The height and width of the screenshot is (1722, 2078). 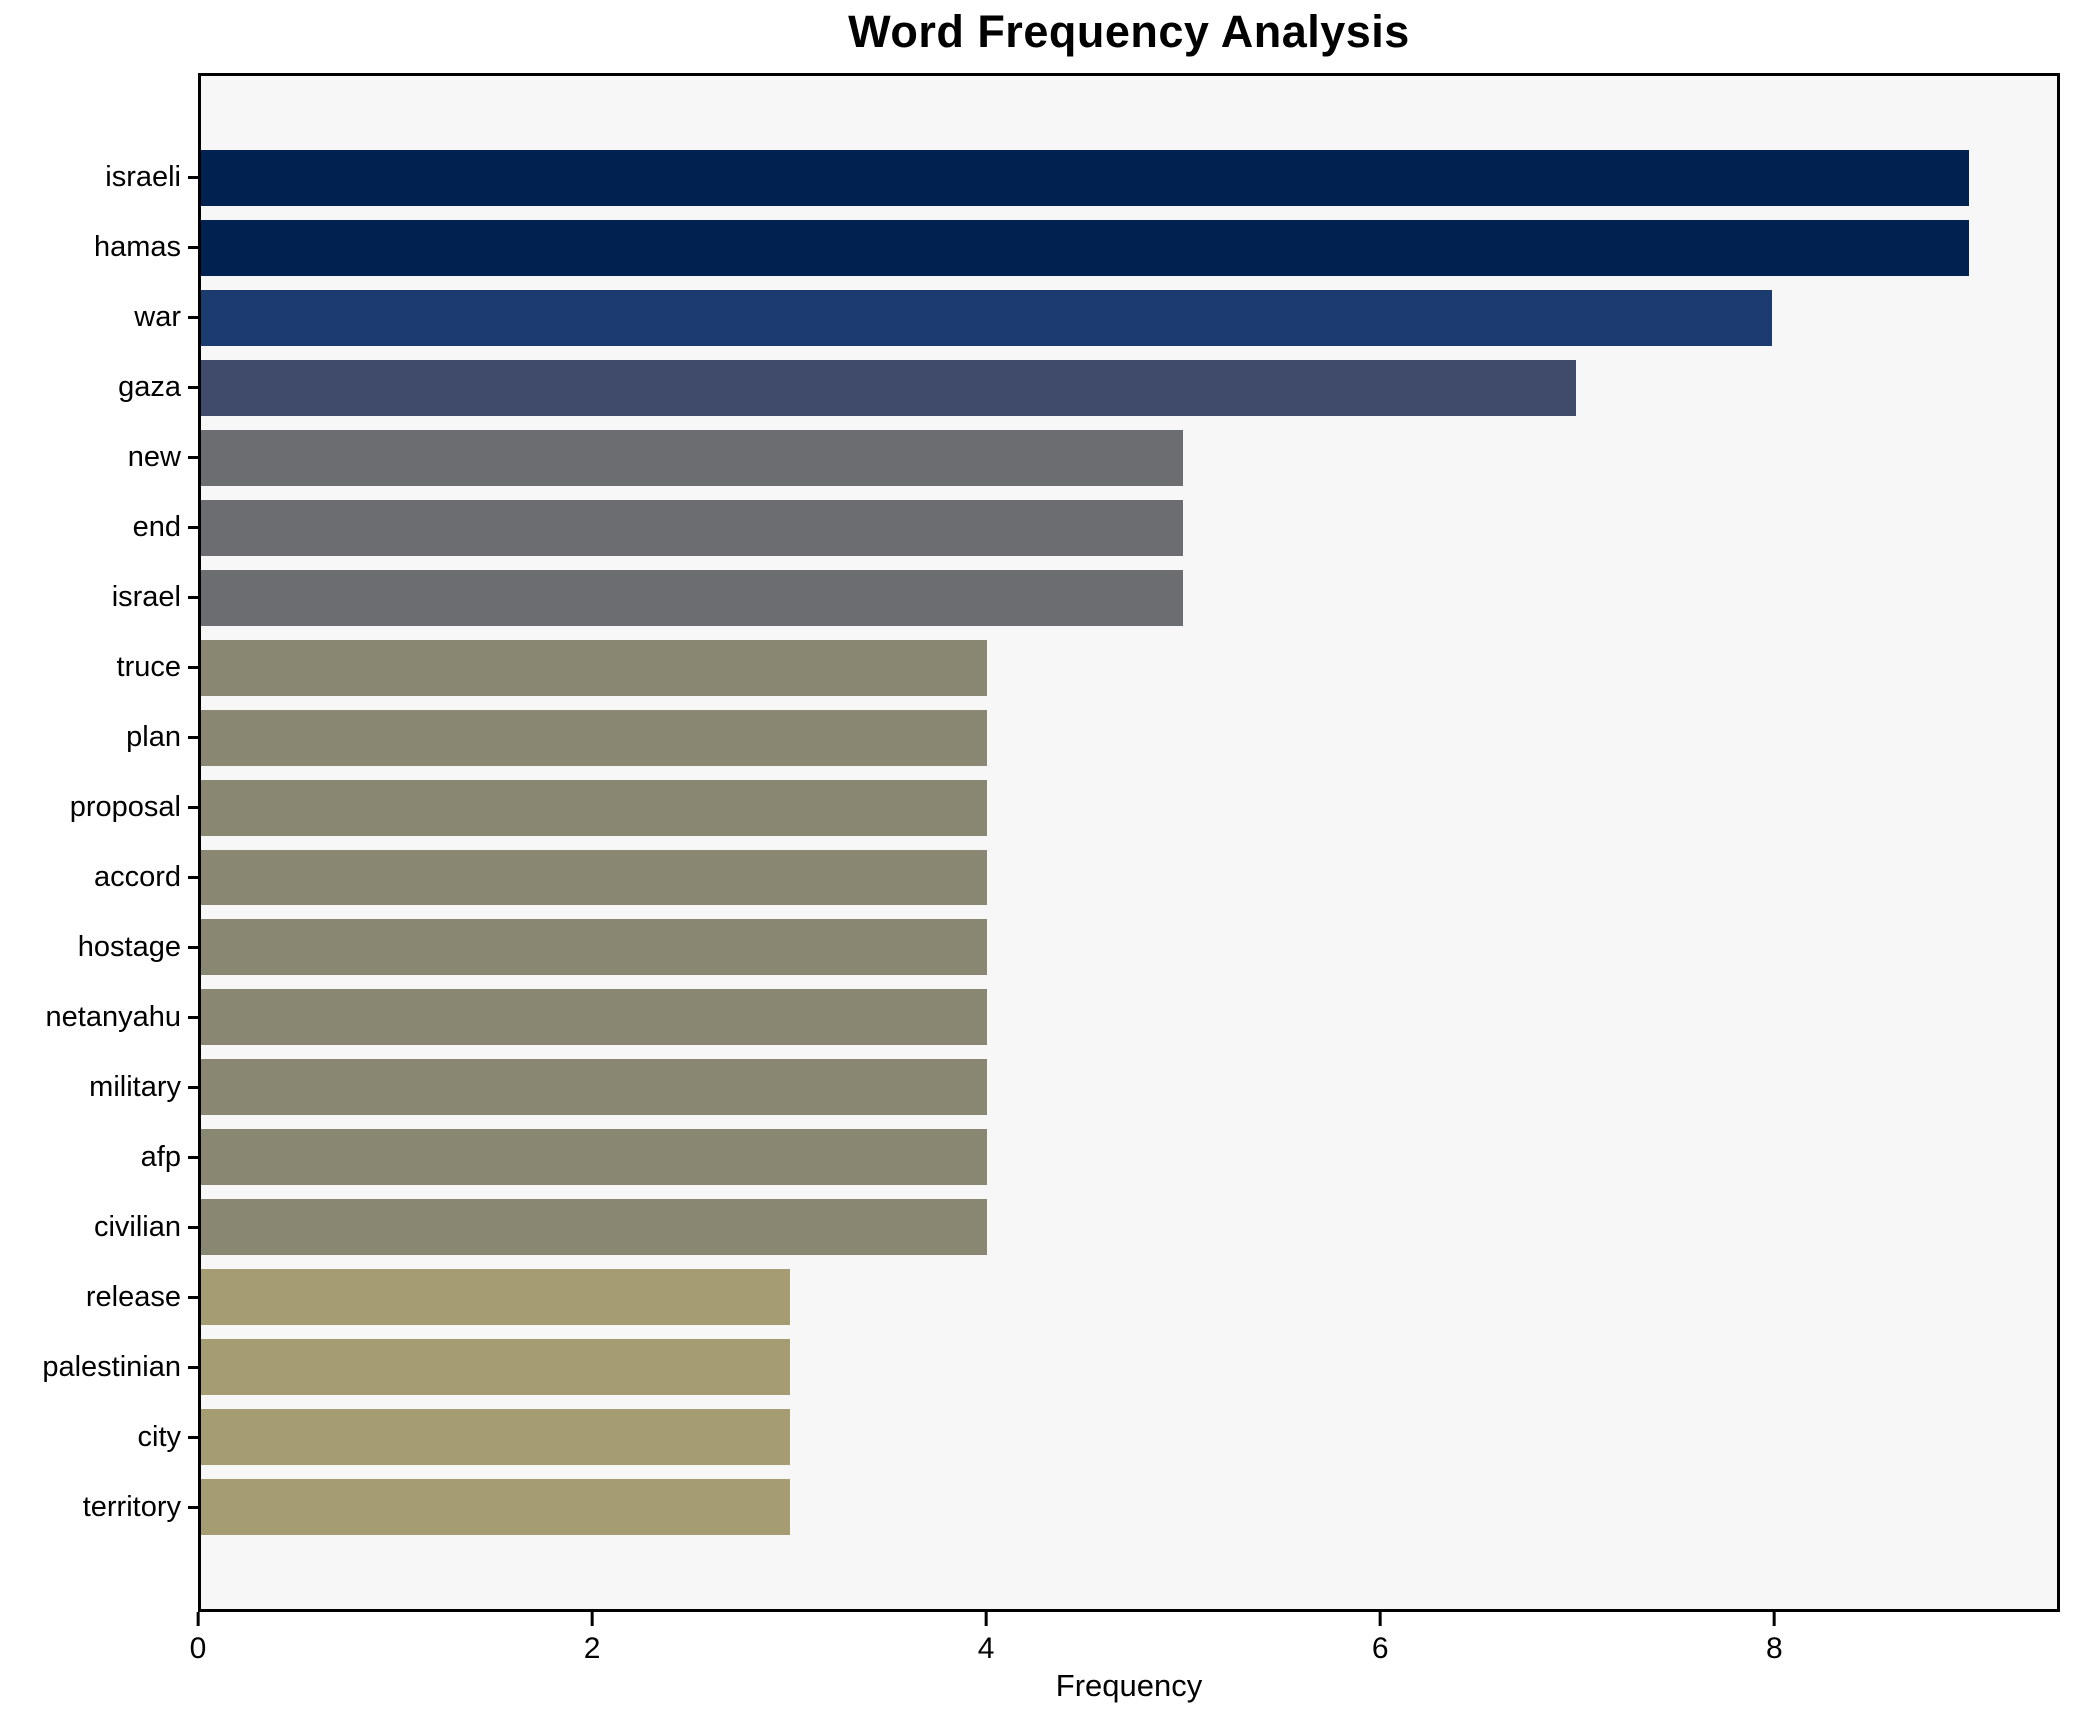 What do you see at coordinates (692, 457) in the screenshot?
I see `bar-new` at bounding box center [692, 457].